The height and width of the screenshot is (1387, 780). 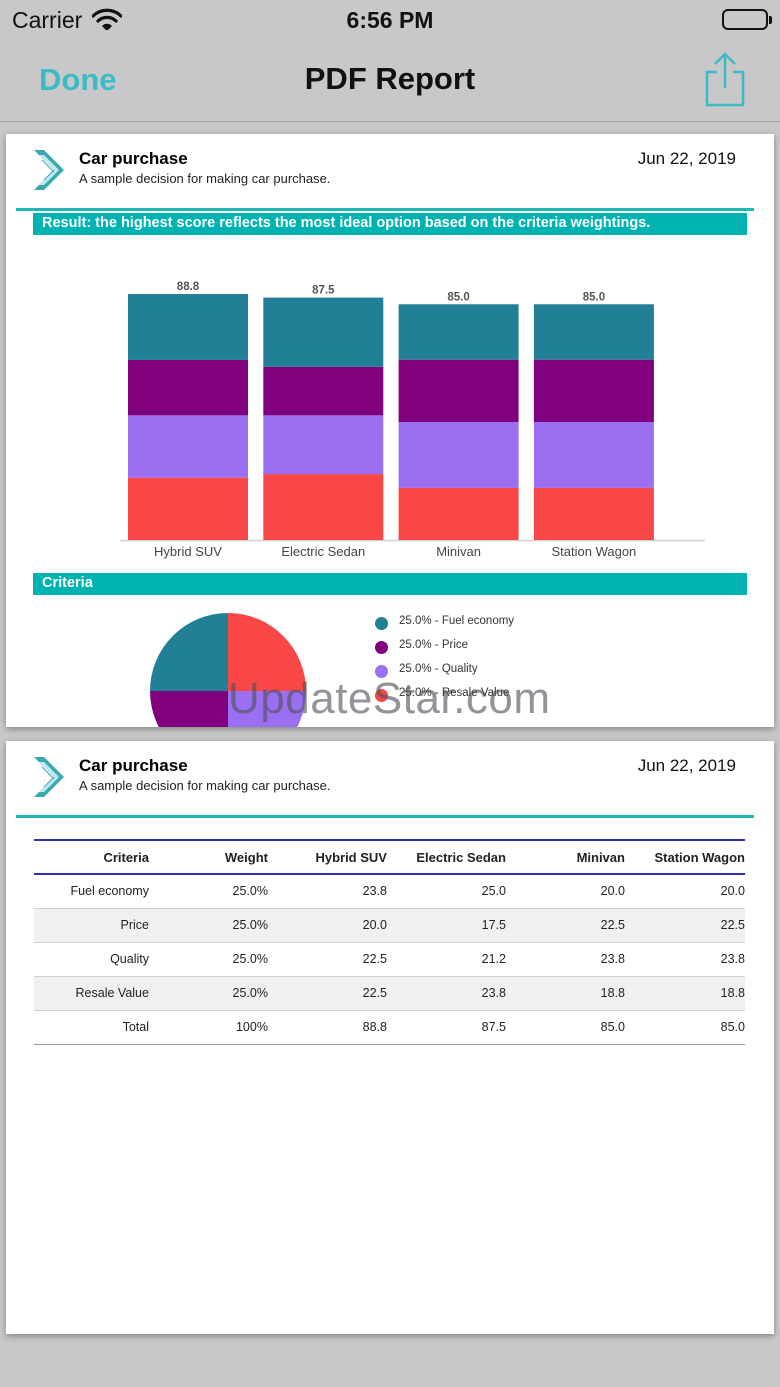 I want to click on nav-bar: Done PDF Report, so click(x=390, y=81).